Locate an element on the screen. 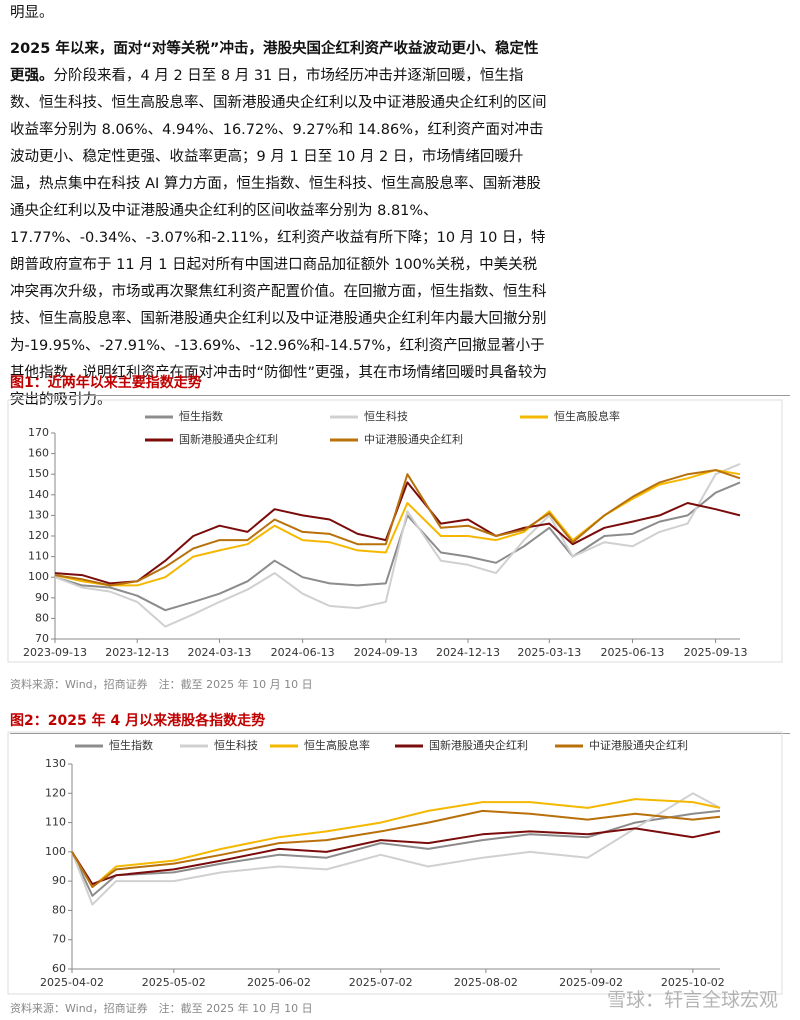  y-tick-label: 160 is located at coordinates (38, 453).